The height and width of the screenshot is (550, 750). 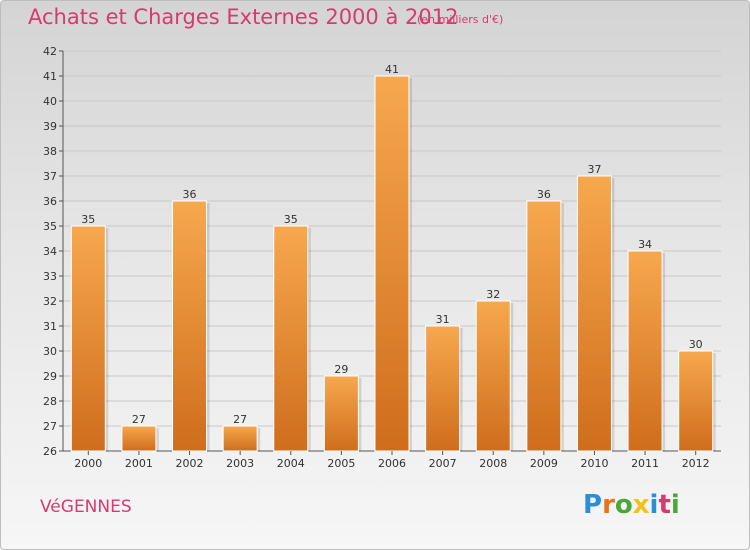 I want to click on bar-value-label: 41, so click(x=392, y=69).